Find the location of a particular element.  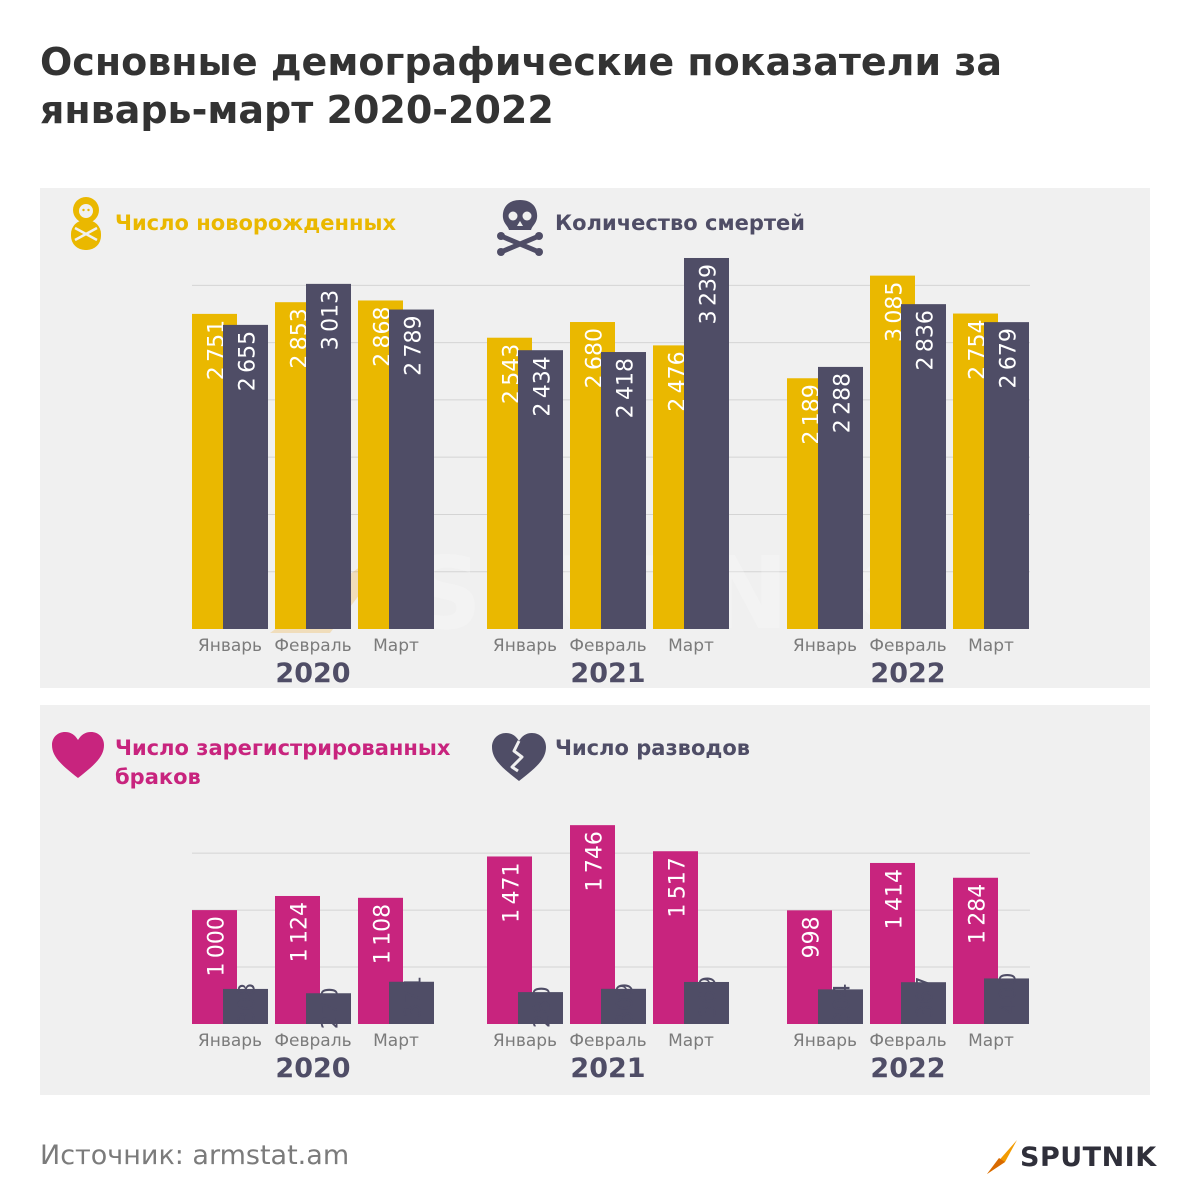

deaths-value-label: 2 418 is located at coordinates (626, 388).